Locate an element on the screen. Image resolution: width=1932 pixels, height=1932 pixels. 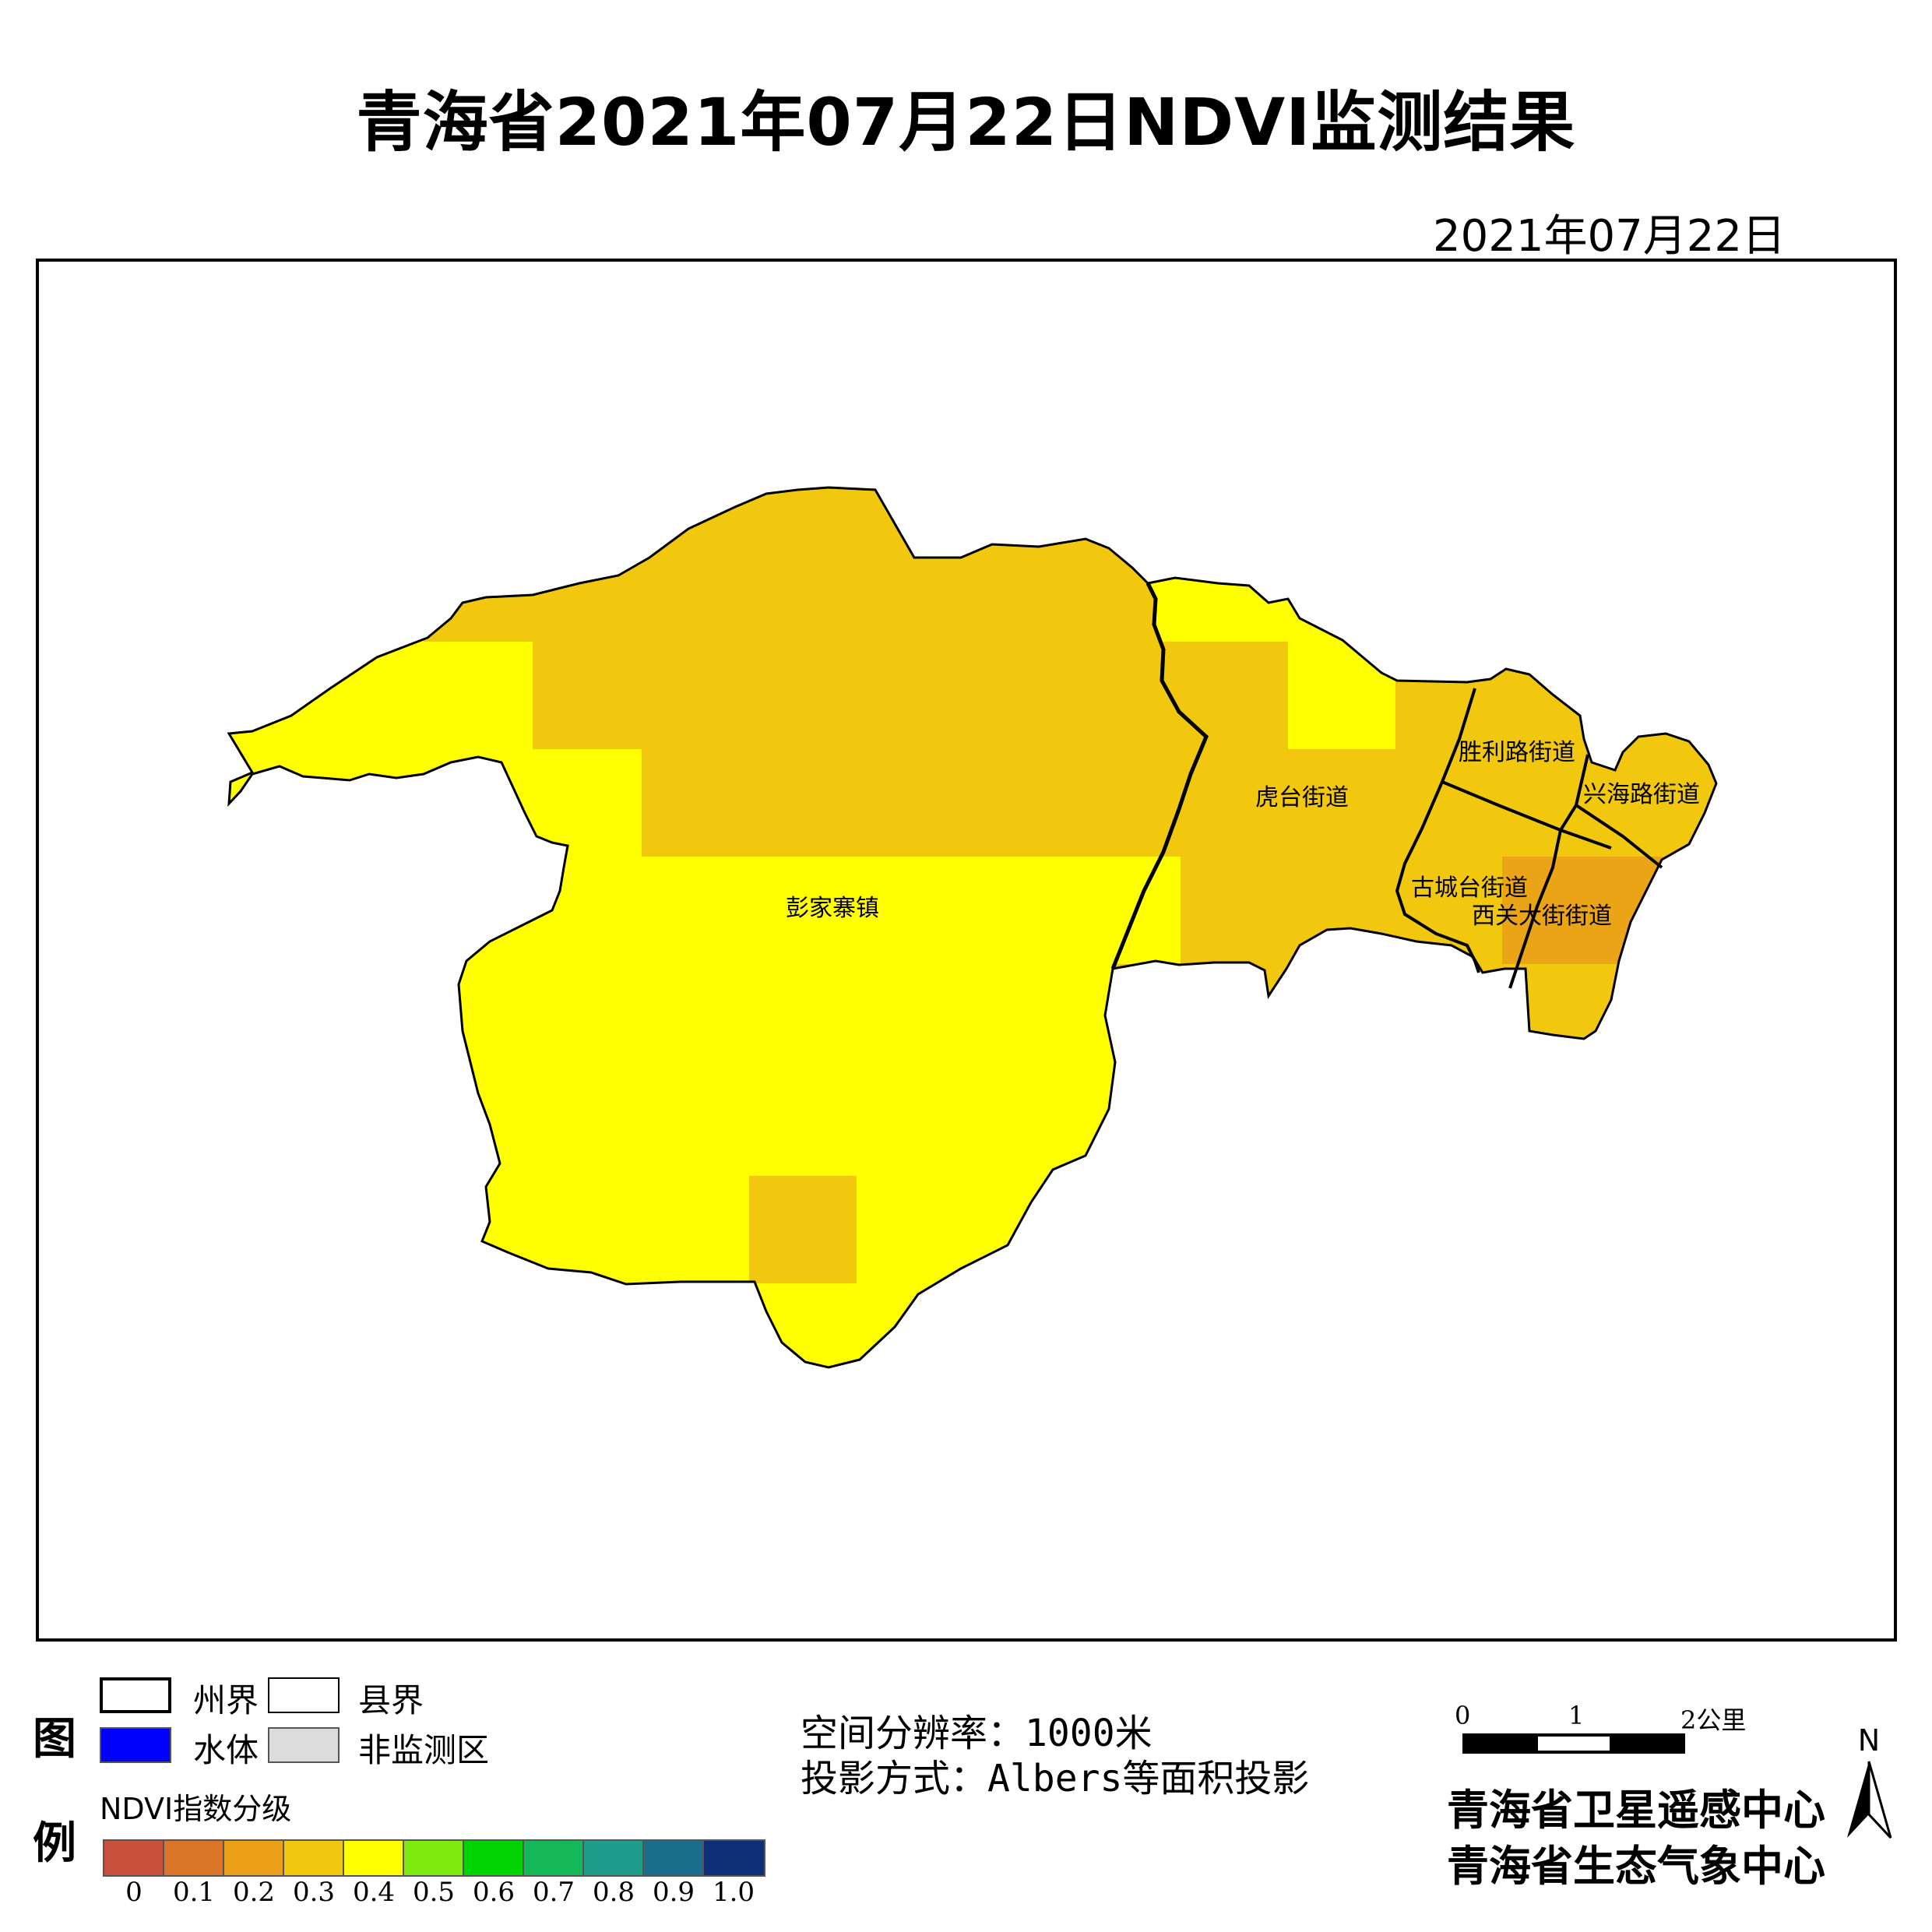
ndvi-tick-label: 1.0 is located at coordinates (733, 1892).